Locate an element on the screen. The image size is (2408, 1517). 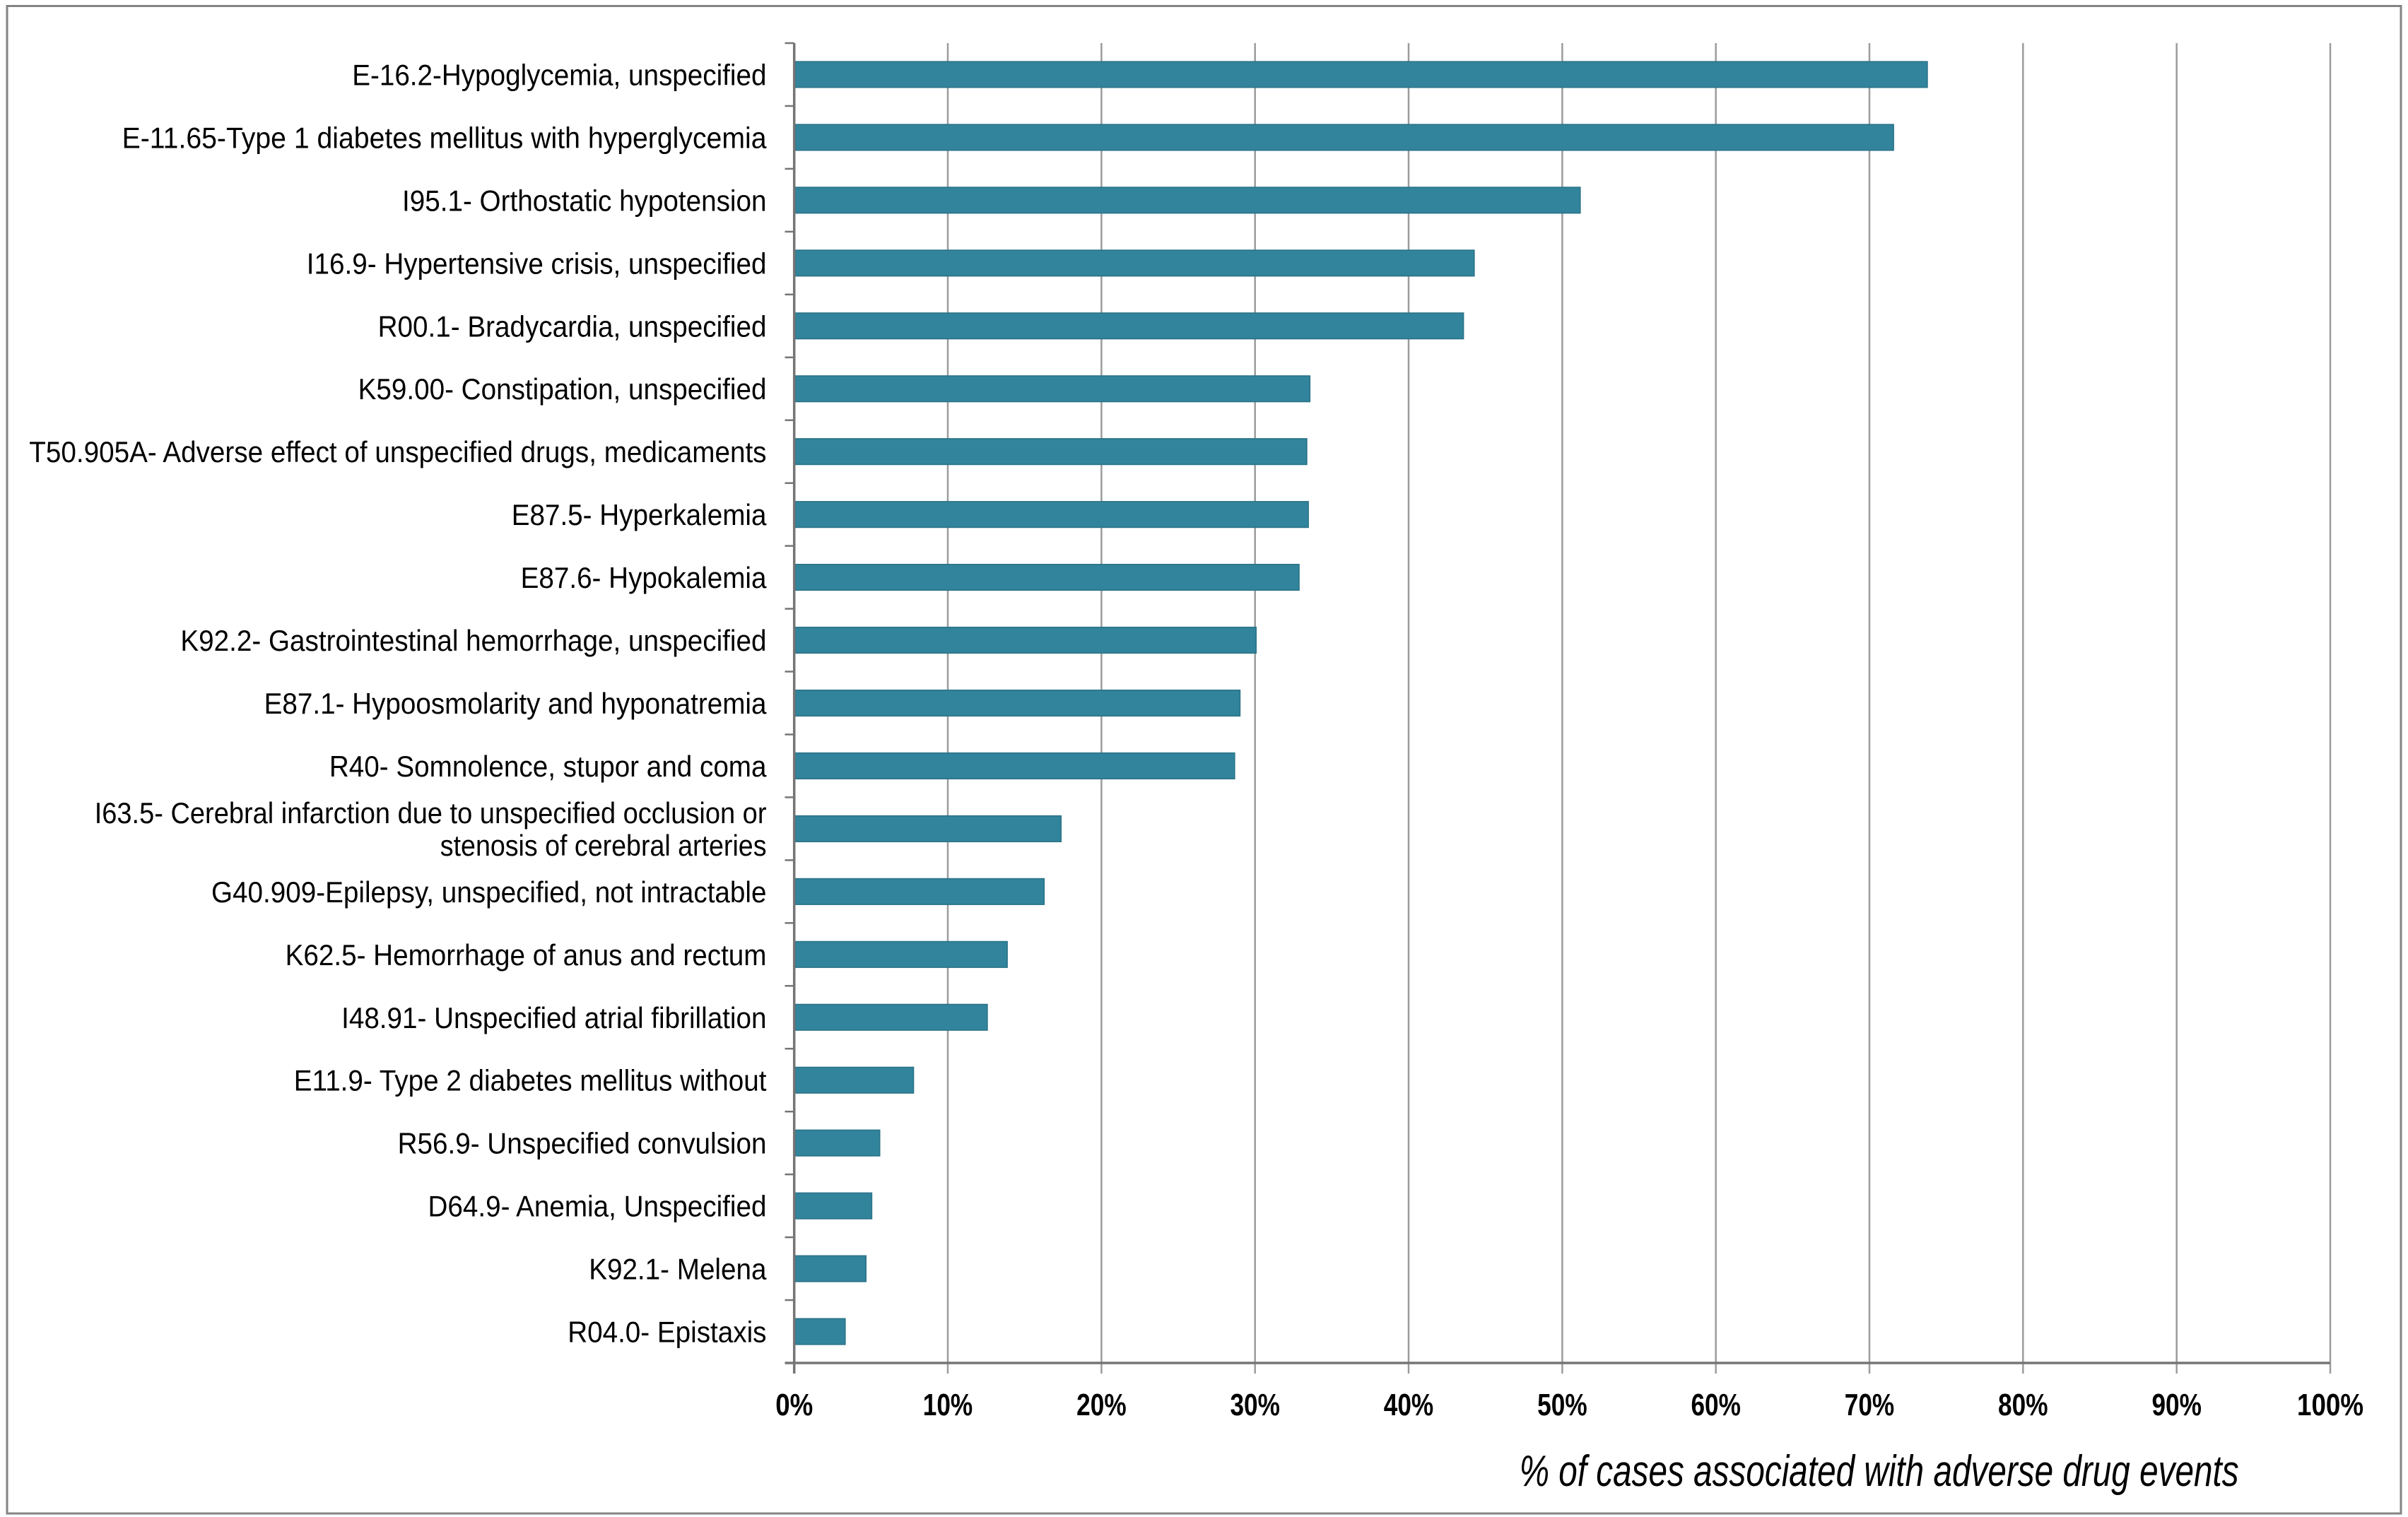
svg-text: 80% is located at coordinates (2023, 1405).